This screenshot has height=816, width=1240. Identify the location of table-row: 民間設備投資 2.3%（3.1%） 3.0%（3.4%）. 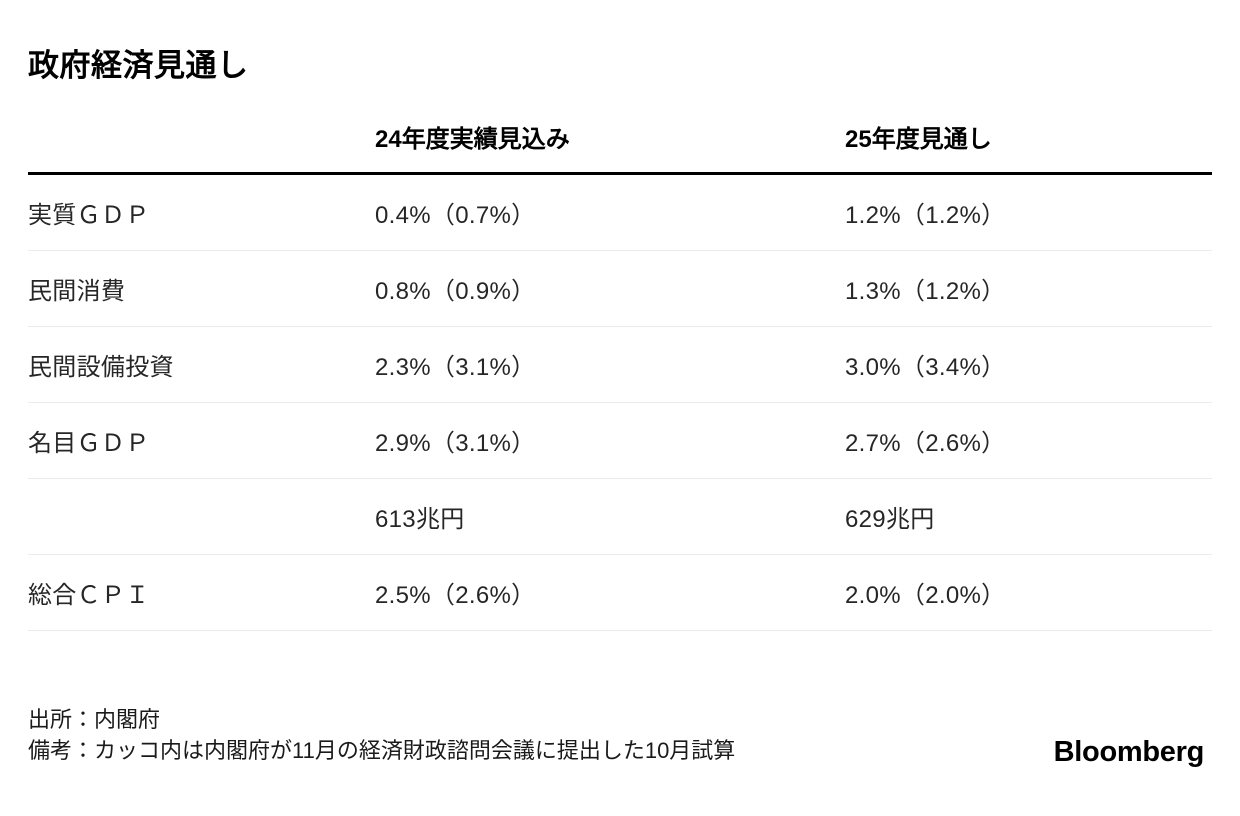
(620, 364).